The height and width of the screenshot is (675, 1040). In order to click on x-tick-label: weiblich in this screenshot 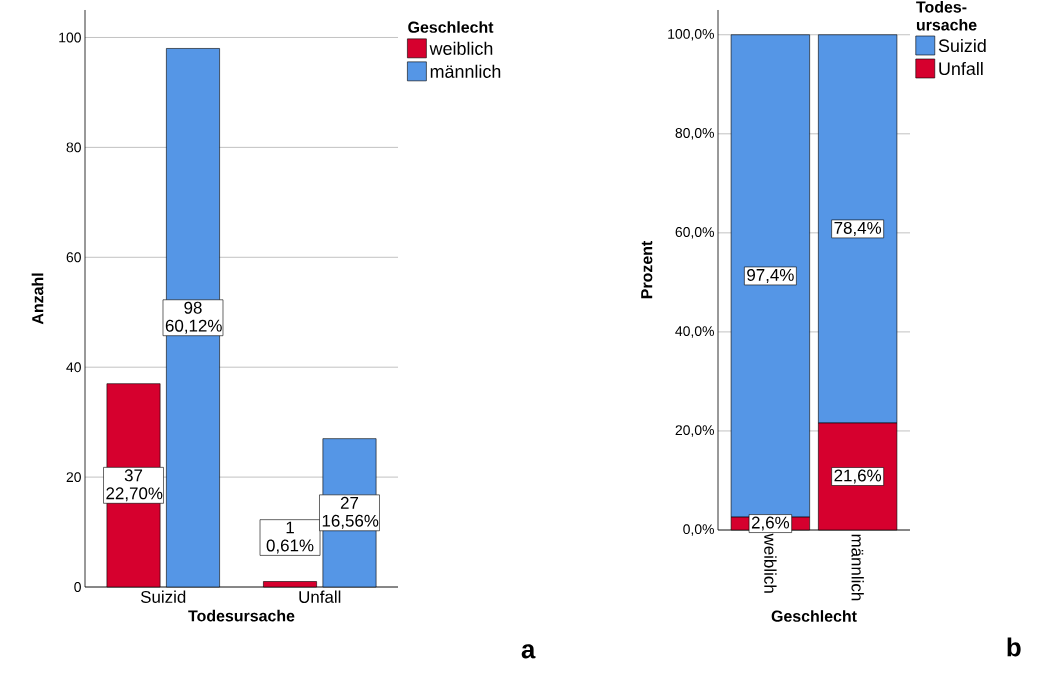, I will do `click(770, 563)`.